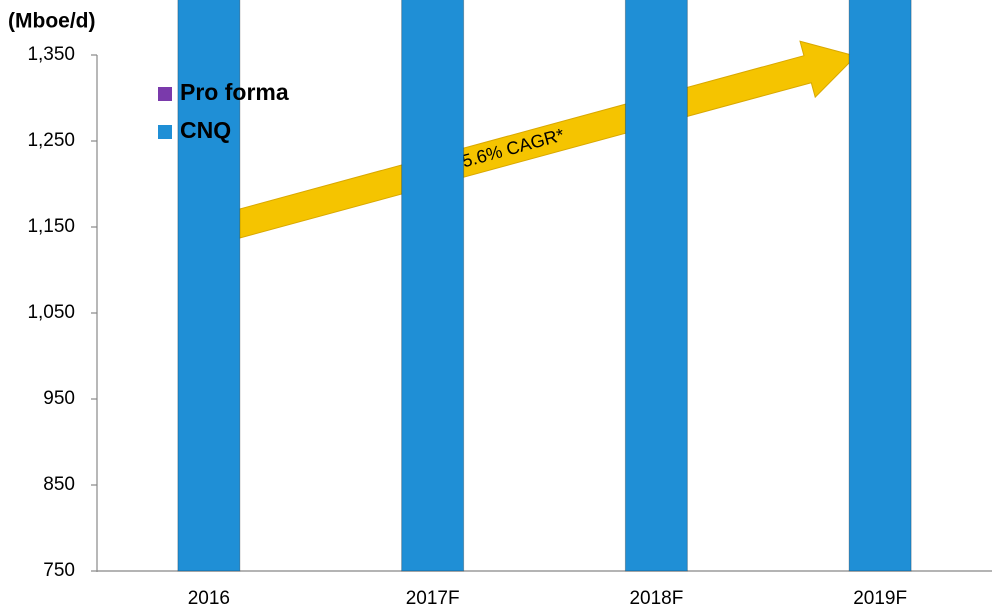 The height and width of the screenshot is (615, 1000). I want to click on y-axis-label: (Mboe/d), so click(51, 21).